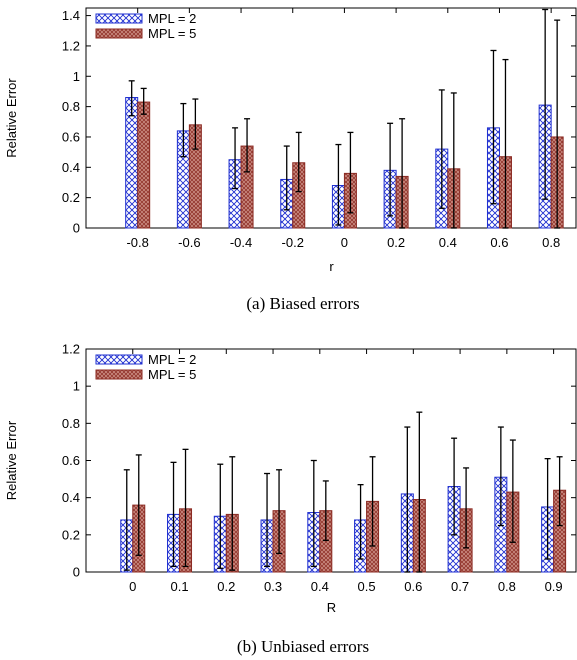 The image size is (577, 660). I want to click on caption-b: (b) Unbiased errors, so click(303, 646).